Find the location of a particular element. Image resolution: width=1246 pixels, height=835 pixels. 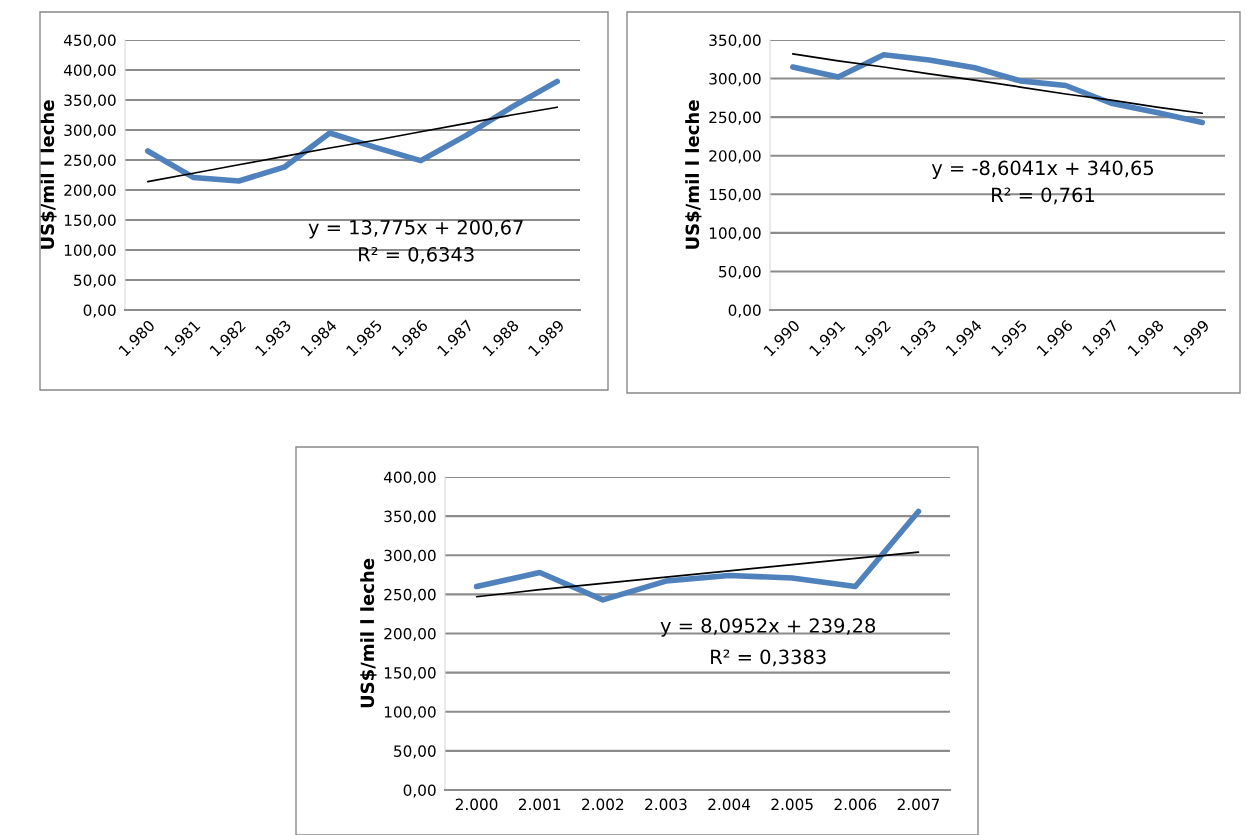

annotation: y = 13,775x + 200,67 is located at coordinates (415, 229).